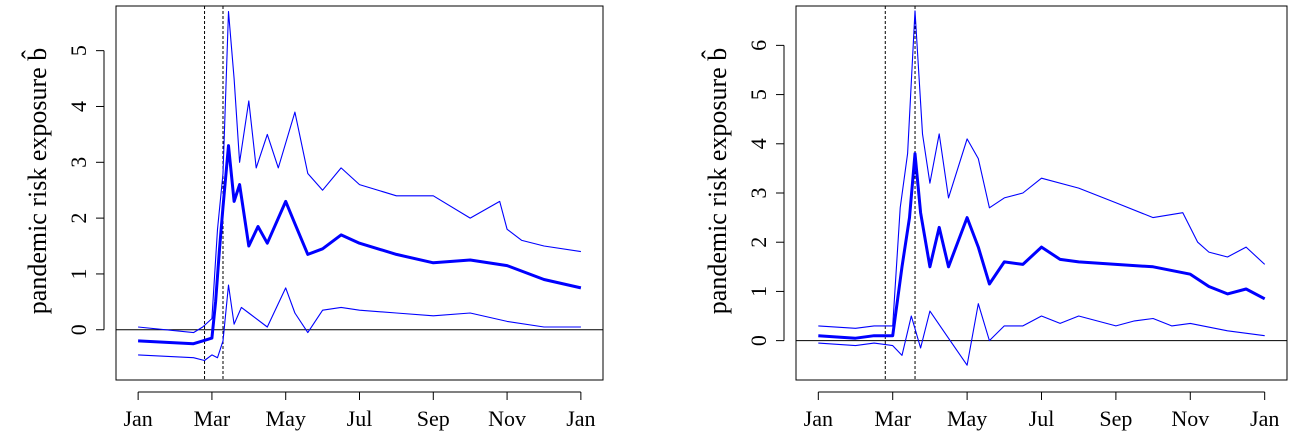 The image size is (1299, 443). I want to click on y-tick-label: 6, so click(758, 45).